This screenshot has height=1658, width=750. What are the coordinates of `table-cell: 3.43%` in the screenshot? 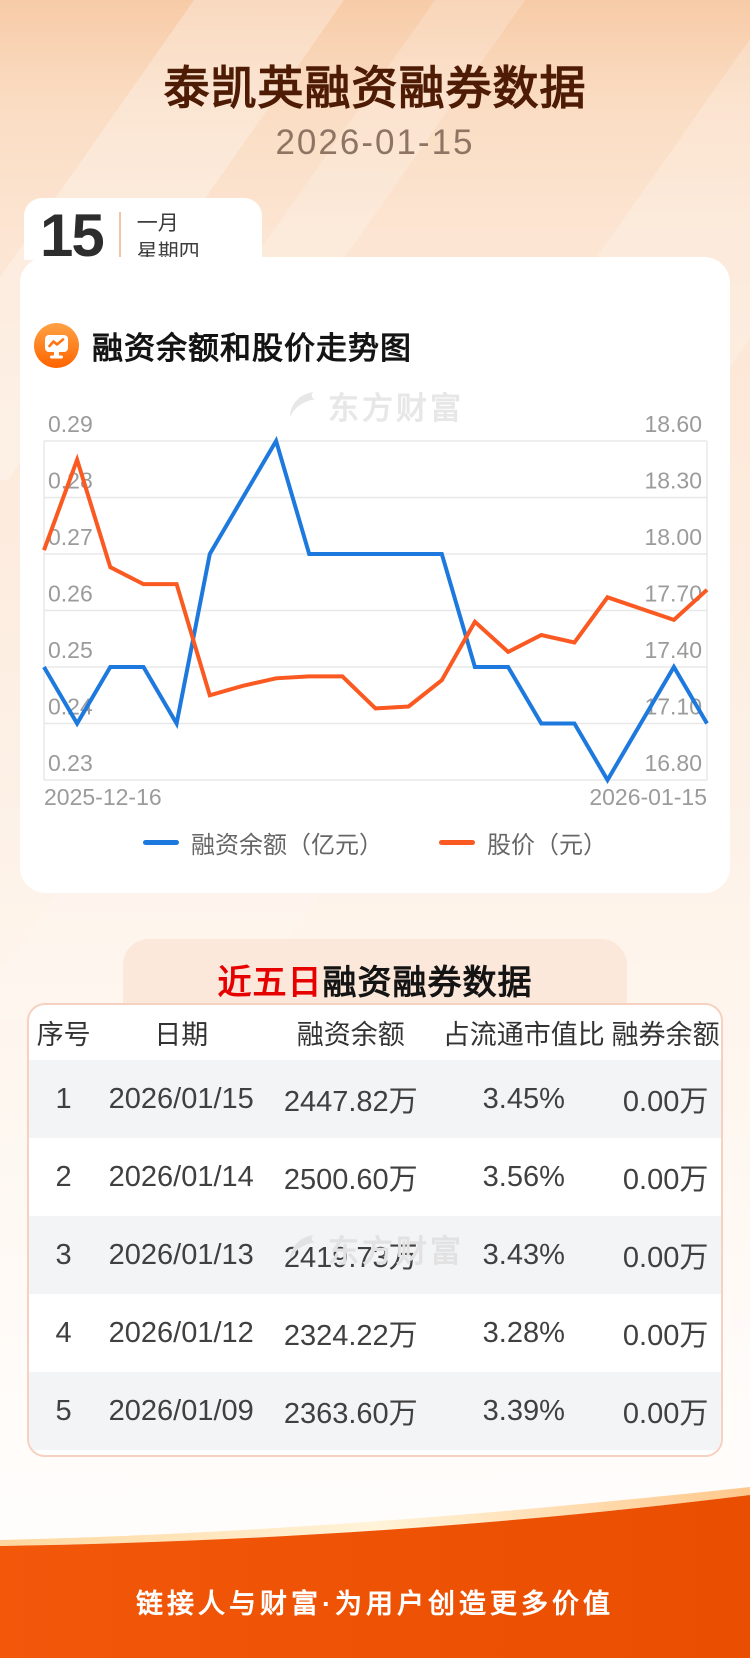 It's located at (523, 1254).